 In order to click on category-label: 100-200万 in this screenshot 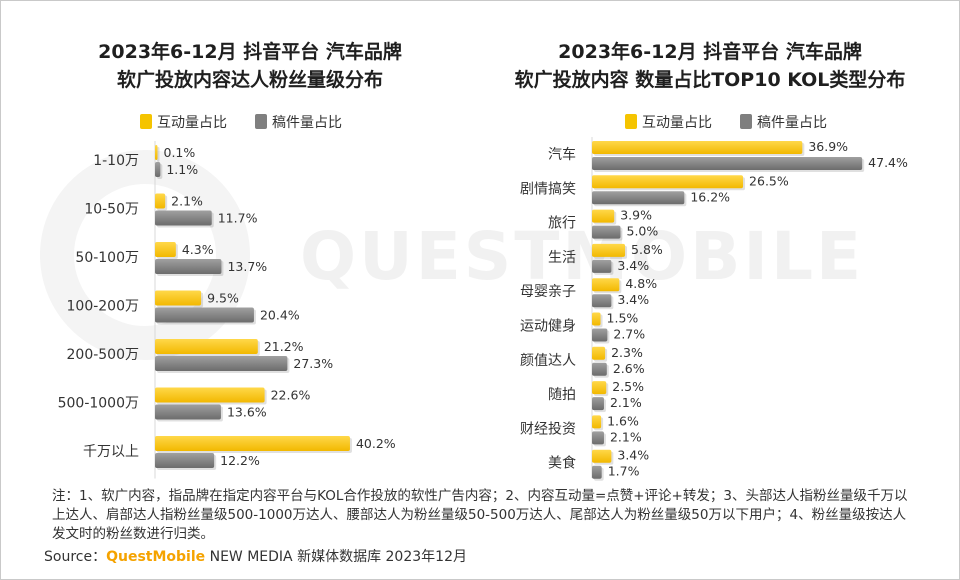, I will do `click(103, 307)`.